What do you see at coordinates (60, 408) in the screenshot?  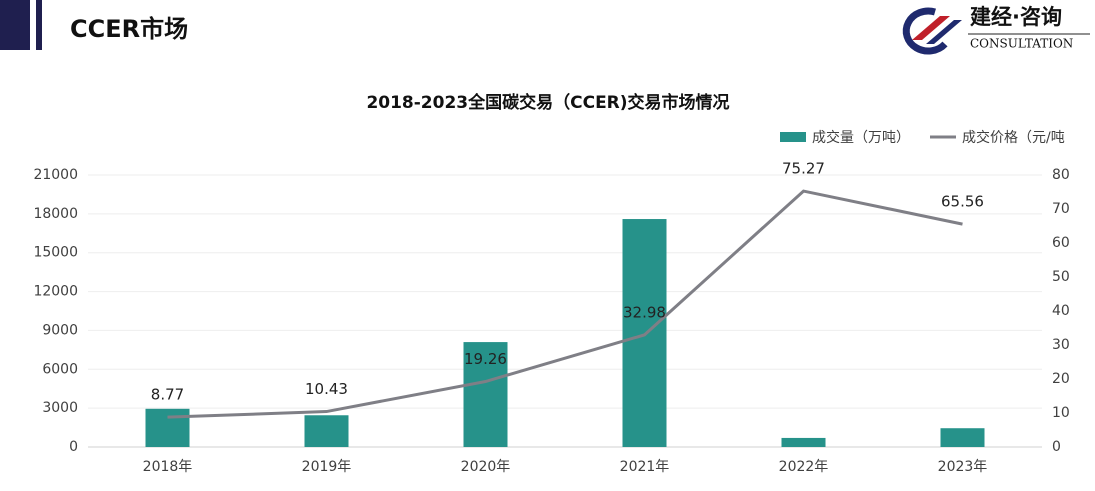 I see `y-tick-label: 3000` at bounding box center [60, 408].